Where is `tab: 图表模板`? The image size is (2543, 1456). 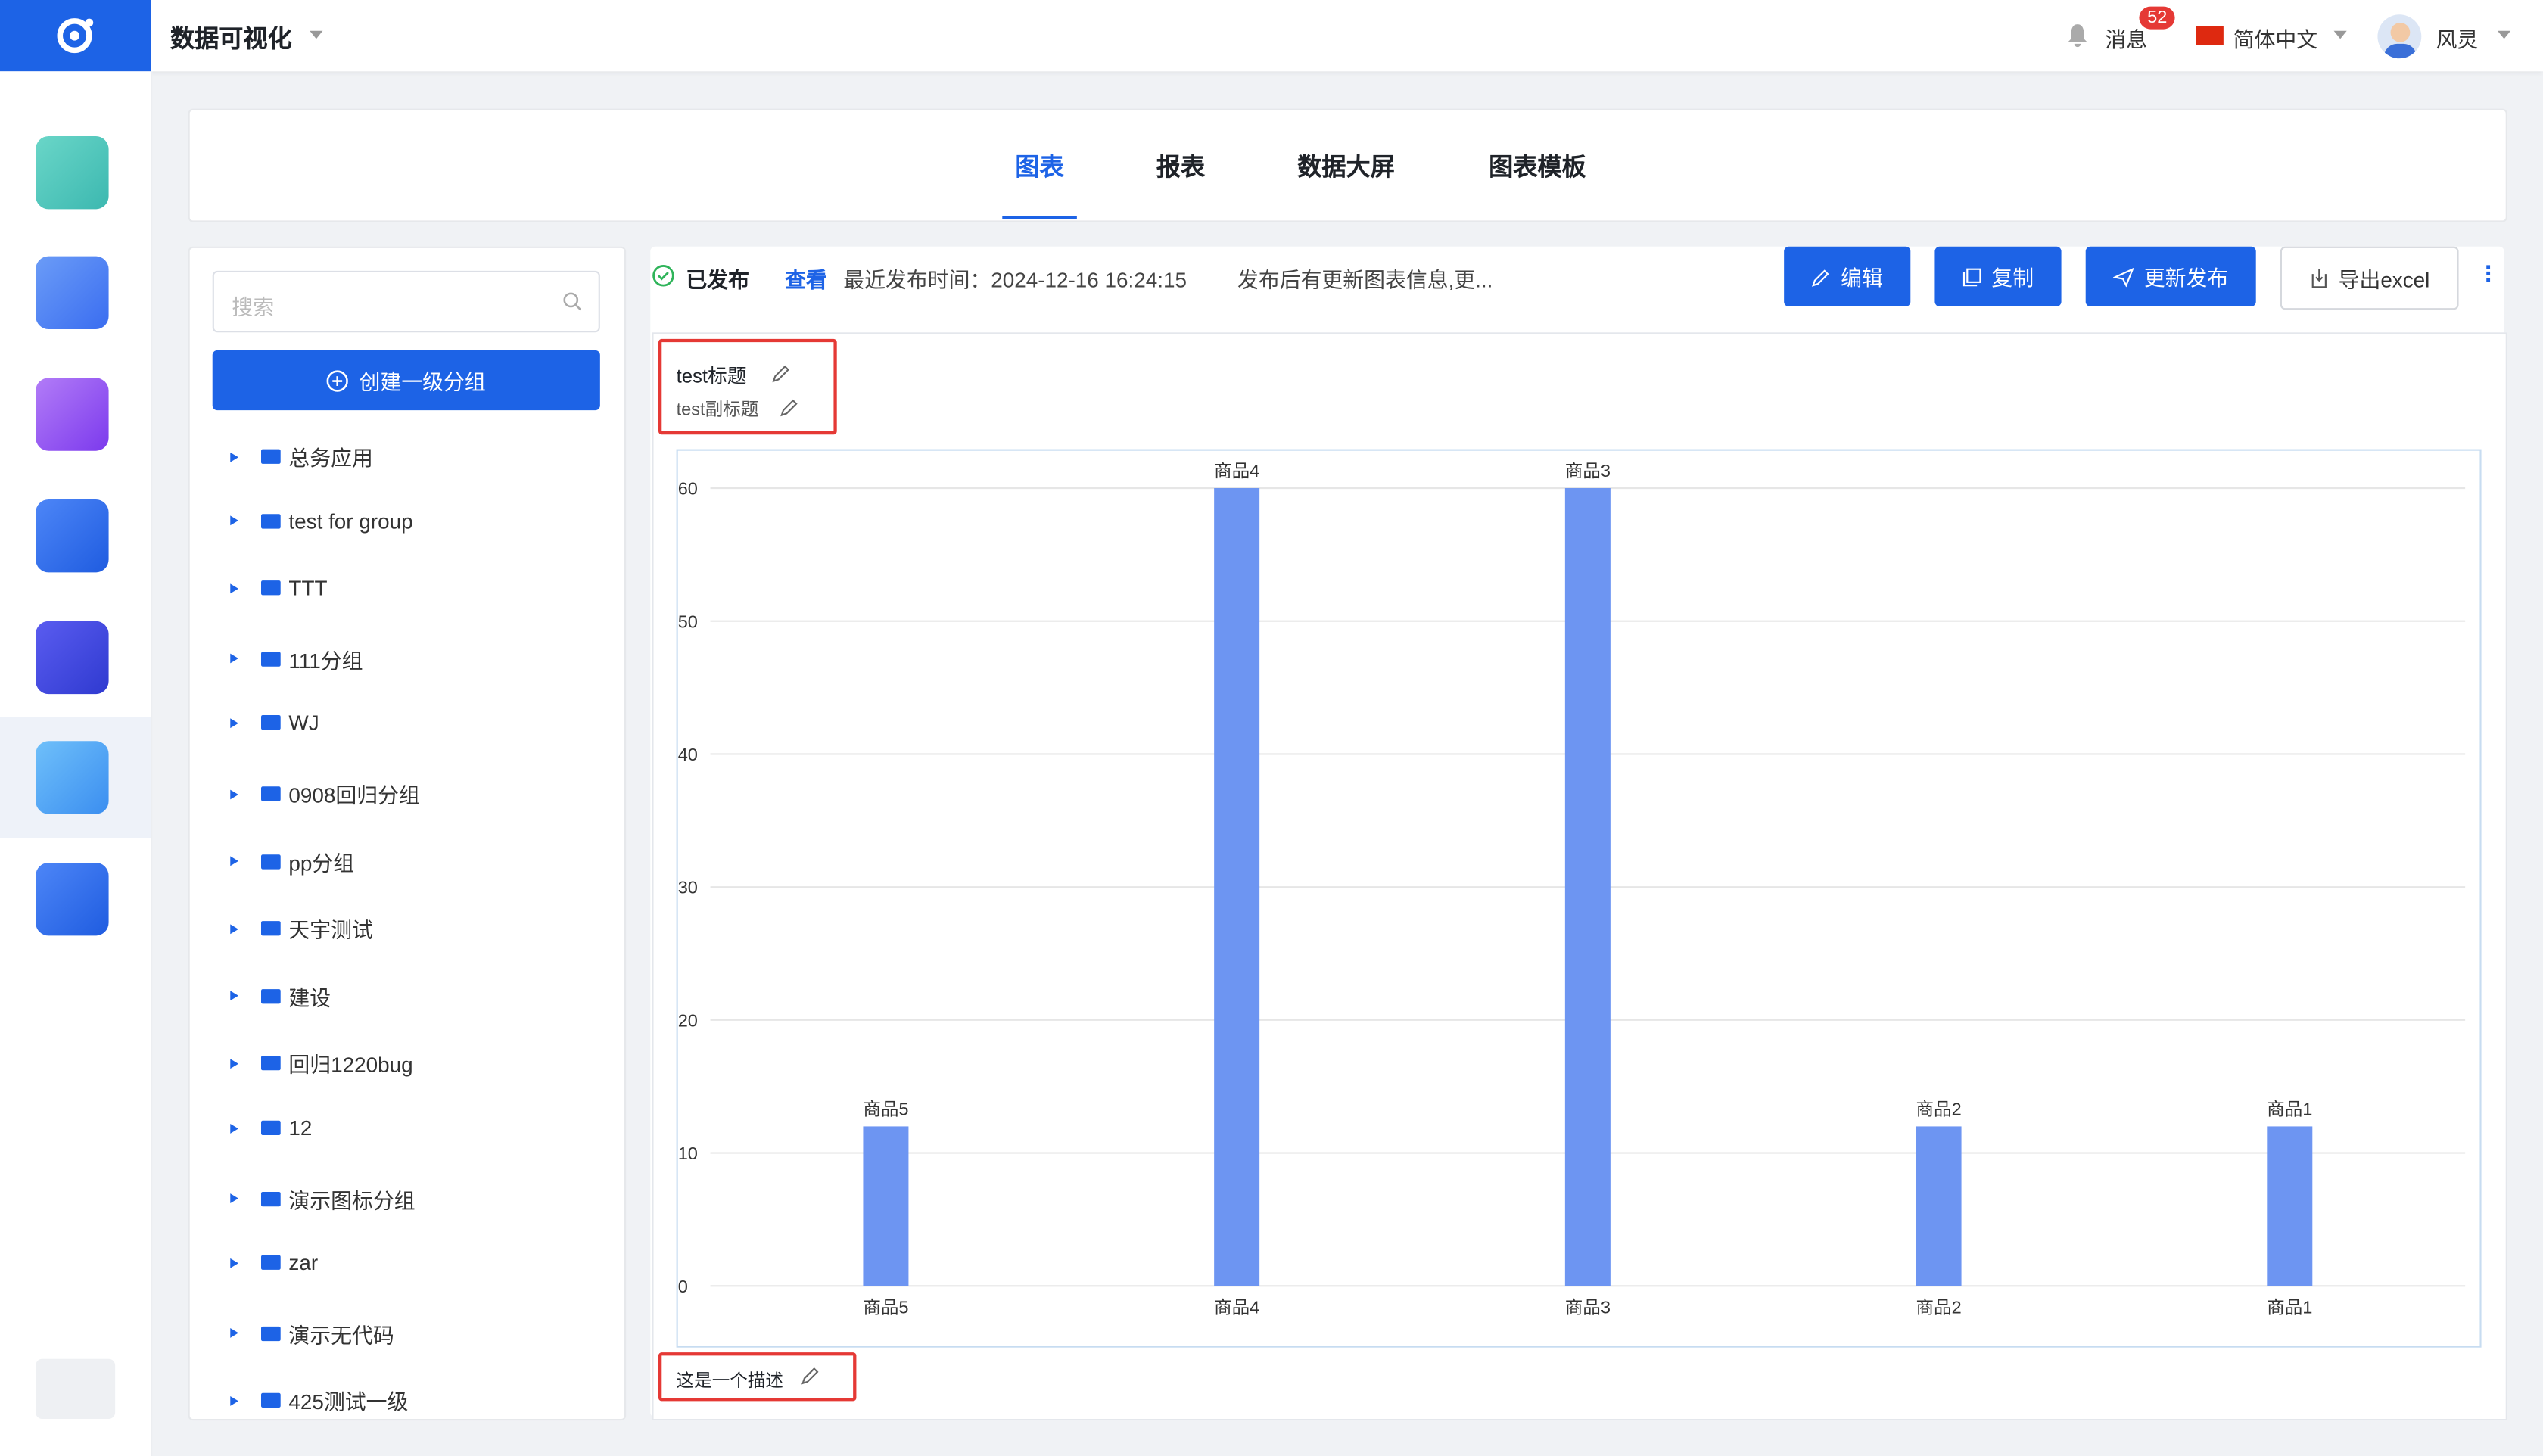
tab: 图表模板 is located at coordinates (1537, 168).